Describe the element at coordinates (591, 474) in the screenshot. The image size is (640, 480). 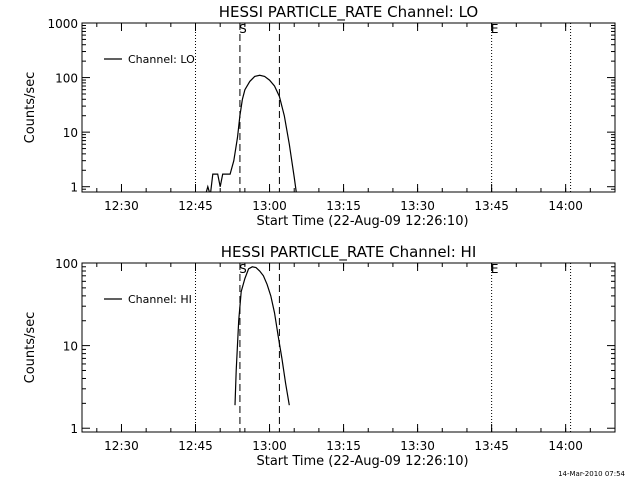
I see `footer-timestamp: 14-Mar-2010 07:54` at that location.